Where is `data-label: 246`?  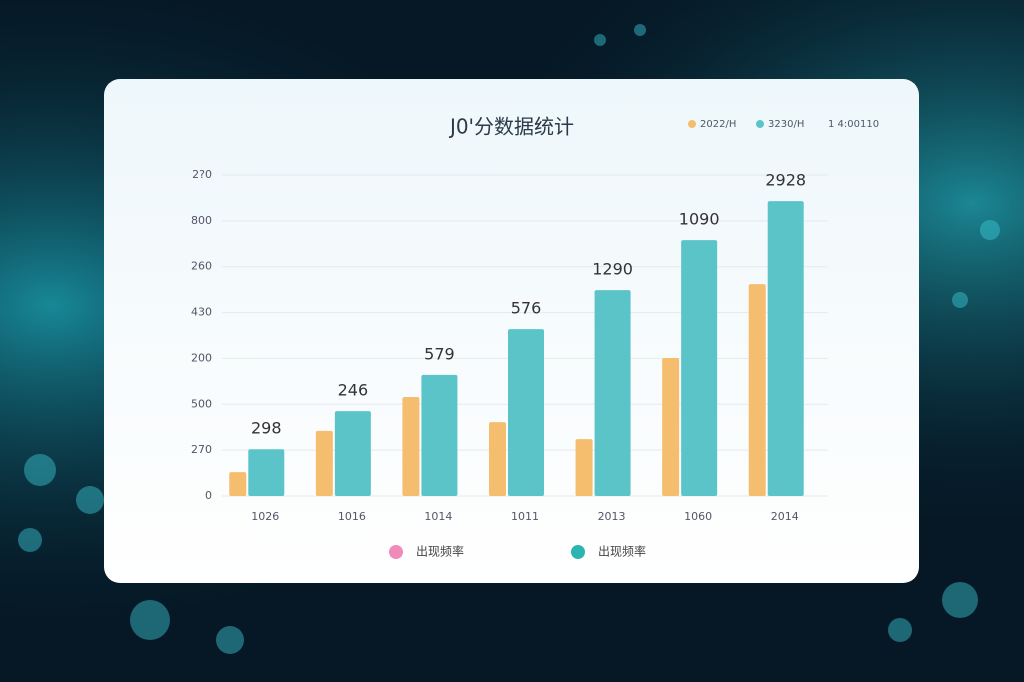
data-label: 246 is located at coordinates (353, 390).